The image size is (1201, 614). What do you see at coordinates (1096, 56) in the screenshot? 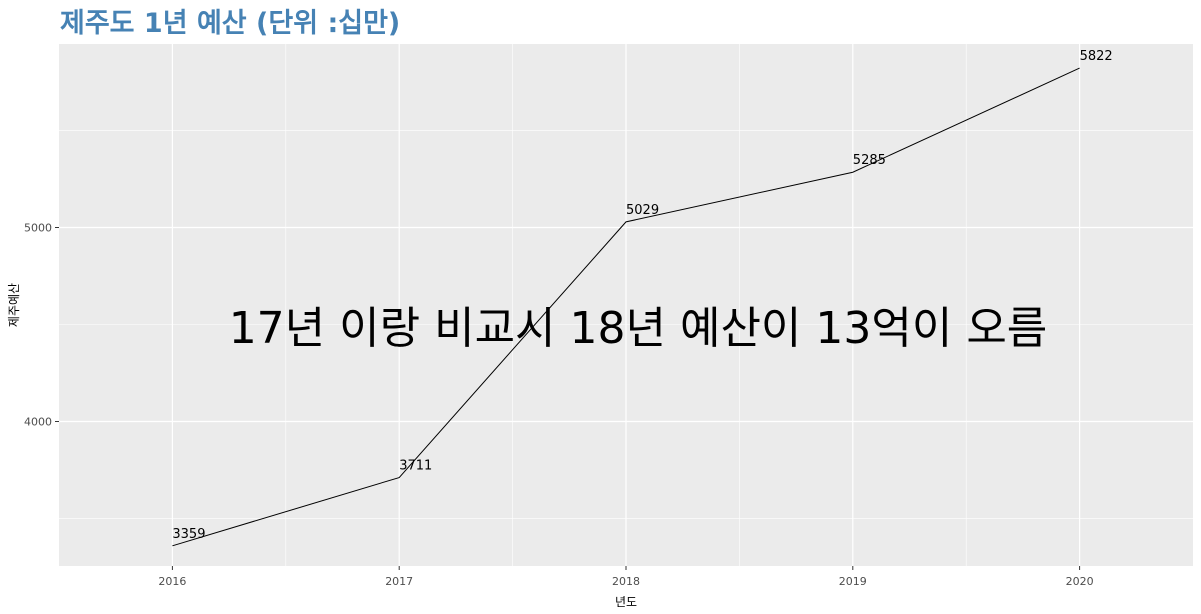
I see `data-label: 5822` at bounding box center [1096, 56].